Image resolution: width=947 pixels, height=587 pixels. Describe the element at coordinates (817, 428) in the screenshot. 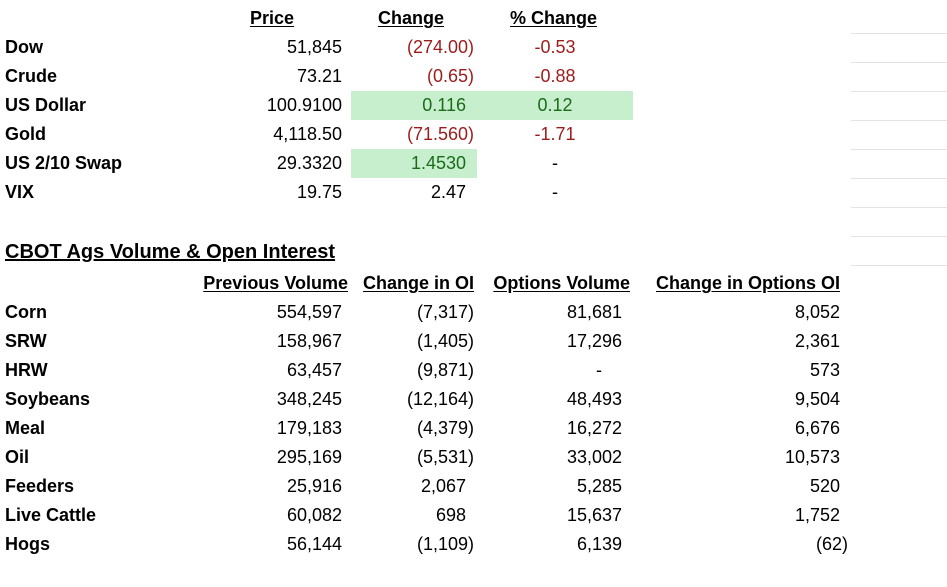

I see `change-options-oi-cell: 6,676` at that location.